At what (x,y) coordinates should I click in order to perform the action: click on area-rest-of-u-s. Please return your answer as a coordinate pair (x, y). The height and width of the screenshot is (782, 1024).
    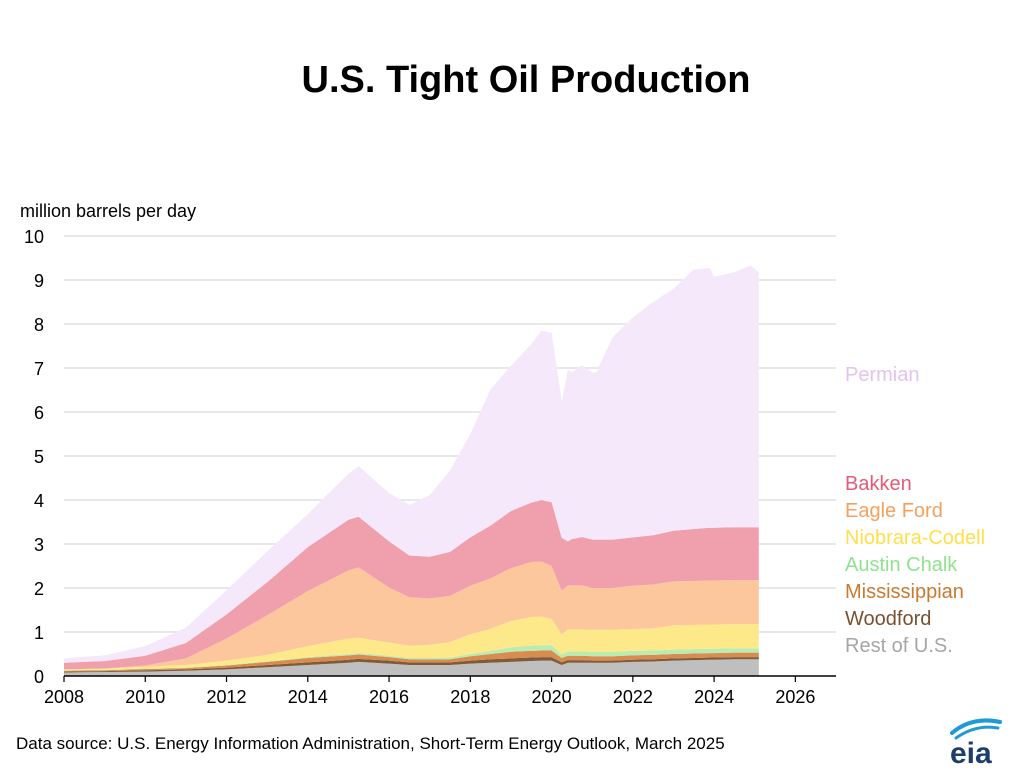
    Looking at the image, I should click on (411, 667).